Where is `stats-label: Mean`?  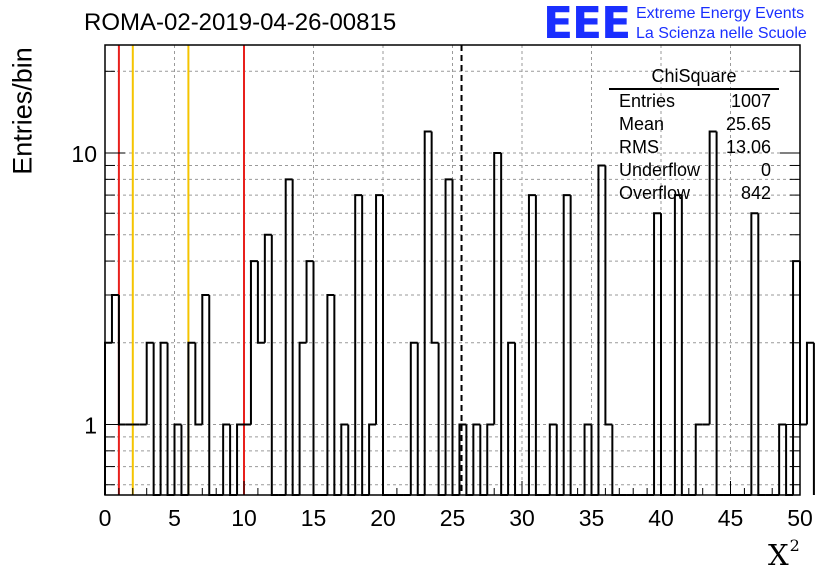 stats-label: Mean is located at coordinates (642, 124).